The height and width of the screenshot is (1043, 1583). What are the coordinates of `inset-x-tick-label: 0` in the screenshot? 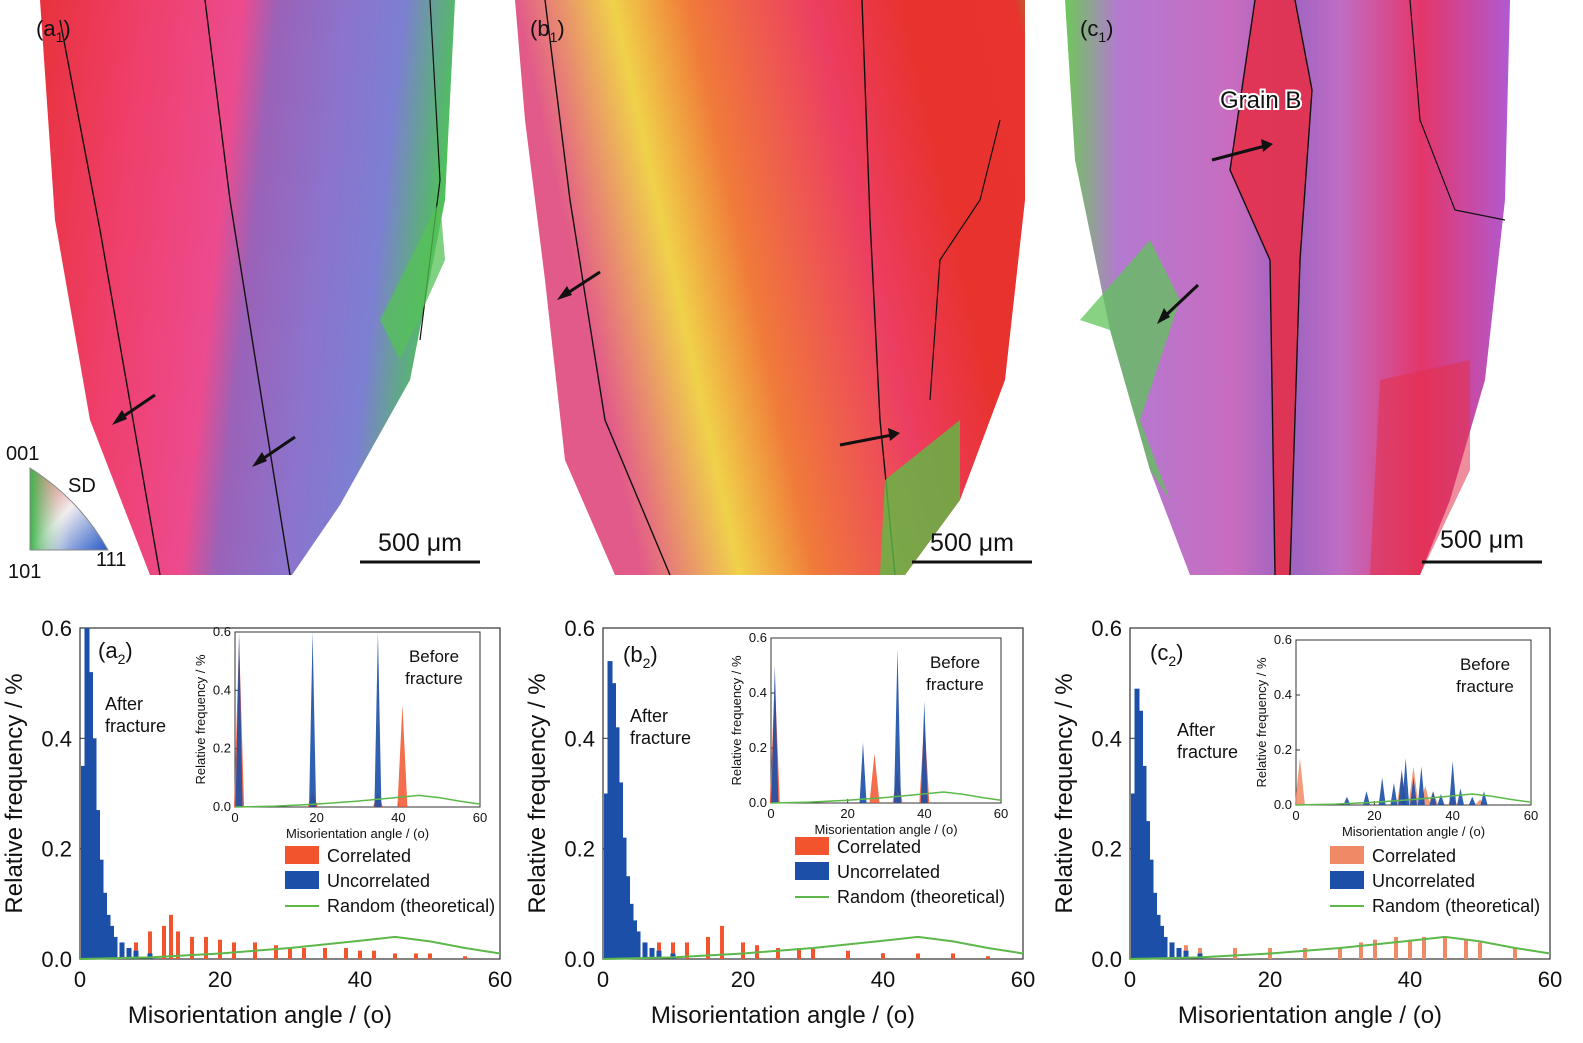 It's located at (1295, 815).